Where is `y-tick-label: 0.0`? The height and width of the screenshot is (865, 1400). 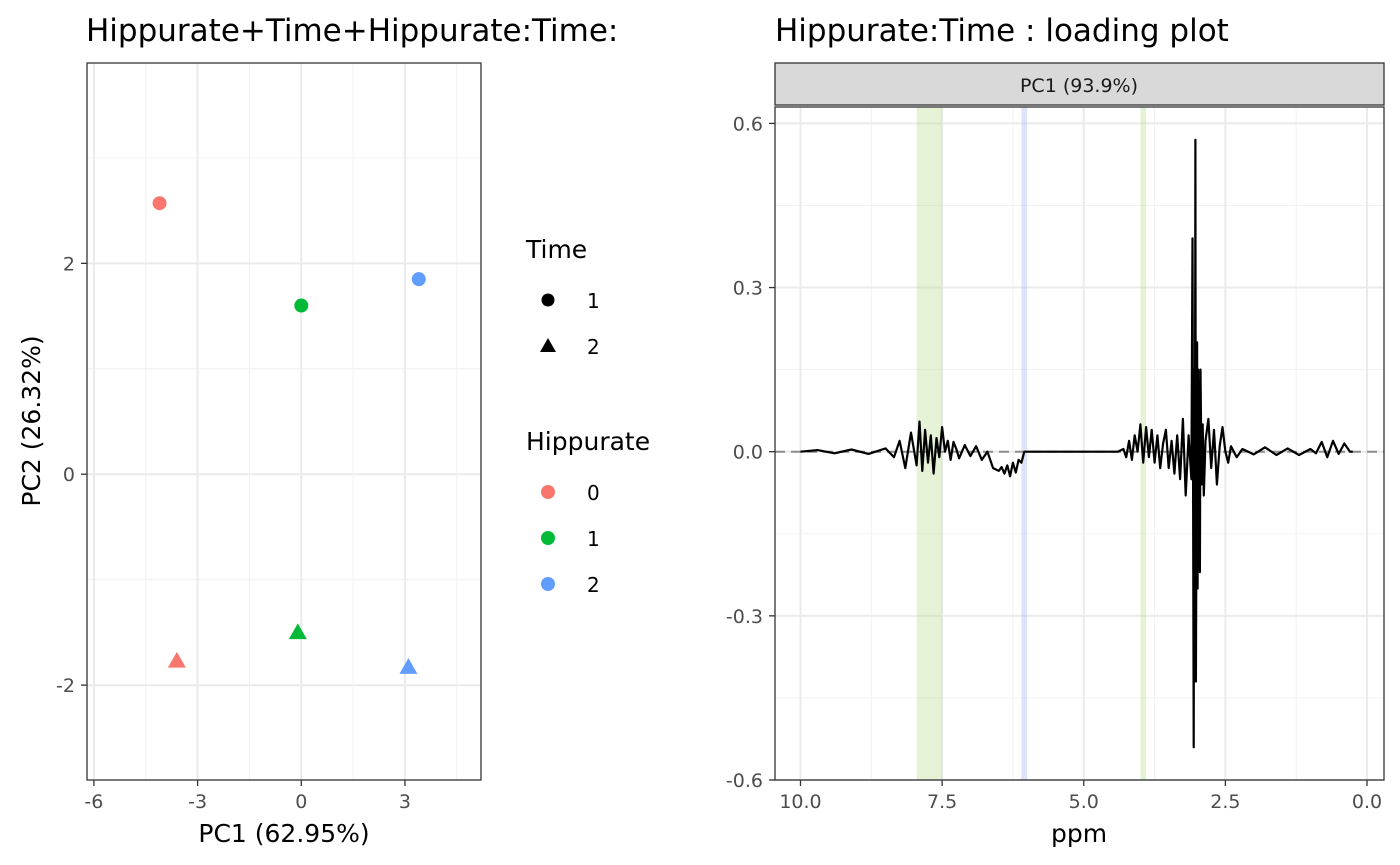 y-tick-label: 0.0 is located at coordinates (748, 453).